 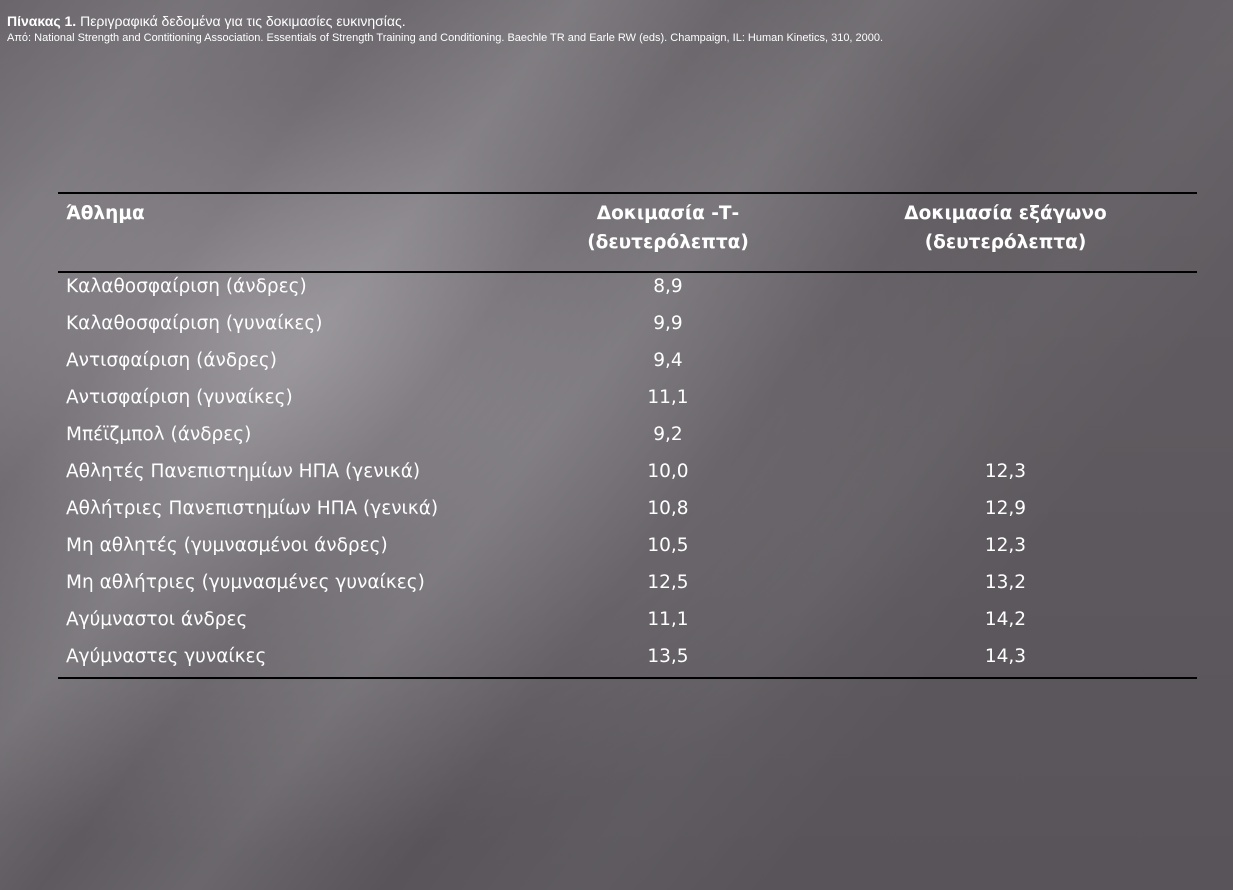 I want to click on sport-cell: Μη αθλήτριες (γυμνασμένες γυναίκες), so click(x=245, y=582).